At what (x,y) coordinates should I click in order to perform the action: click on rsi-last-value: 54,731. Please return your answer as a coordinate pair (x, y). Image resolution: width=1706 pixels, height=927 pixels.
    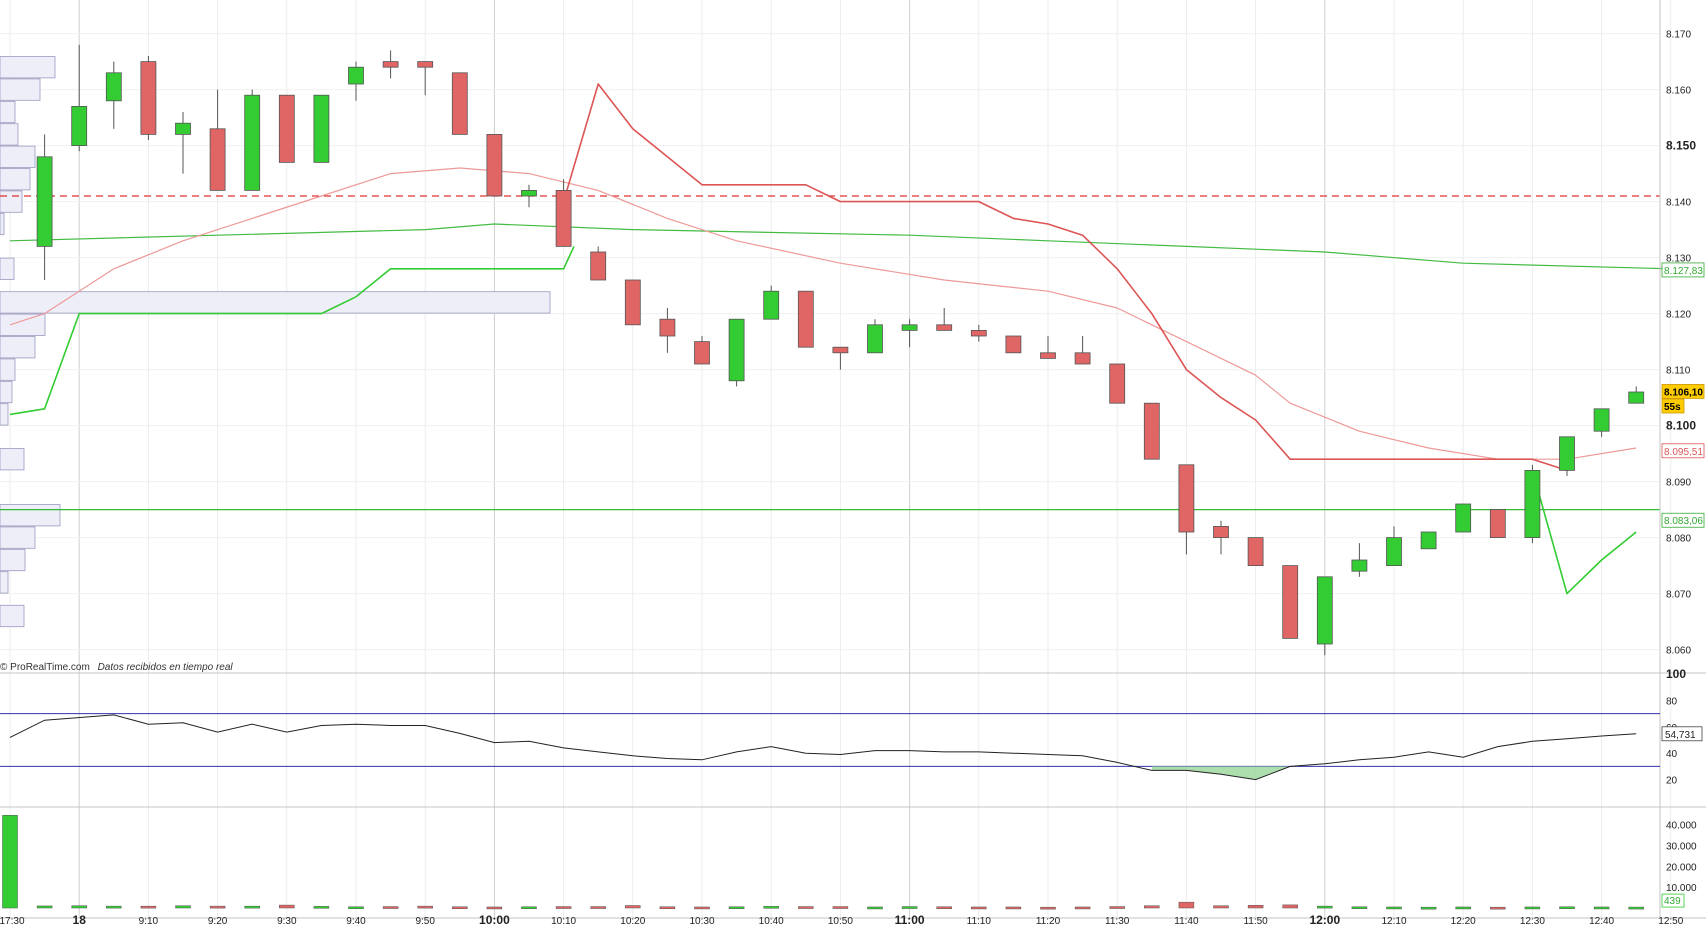
    Looking at the image, I should click on (1682, 734).